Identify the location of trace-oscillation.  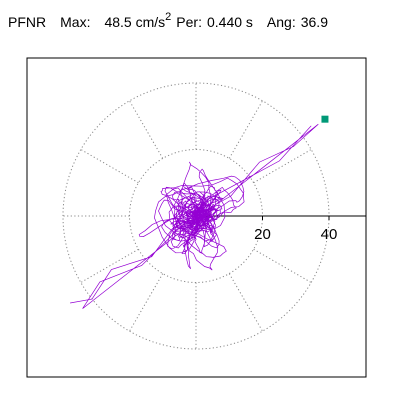
(191, 216).